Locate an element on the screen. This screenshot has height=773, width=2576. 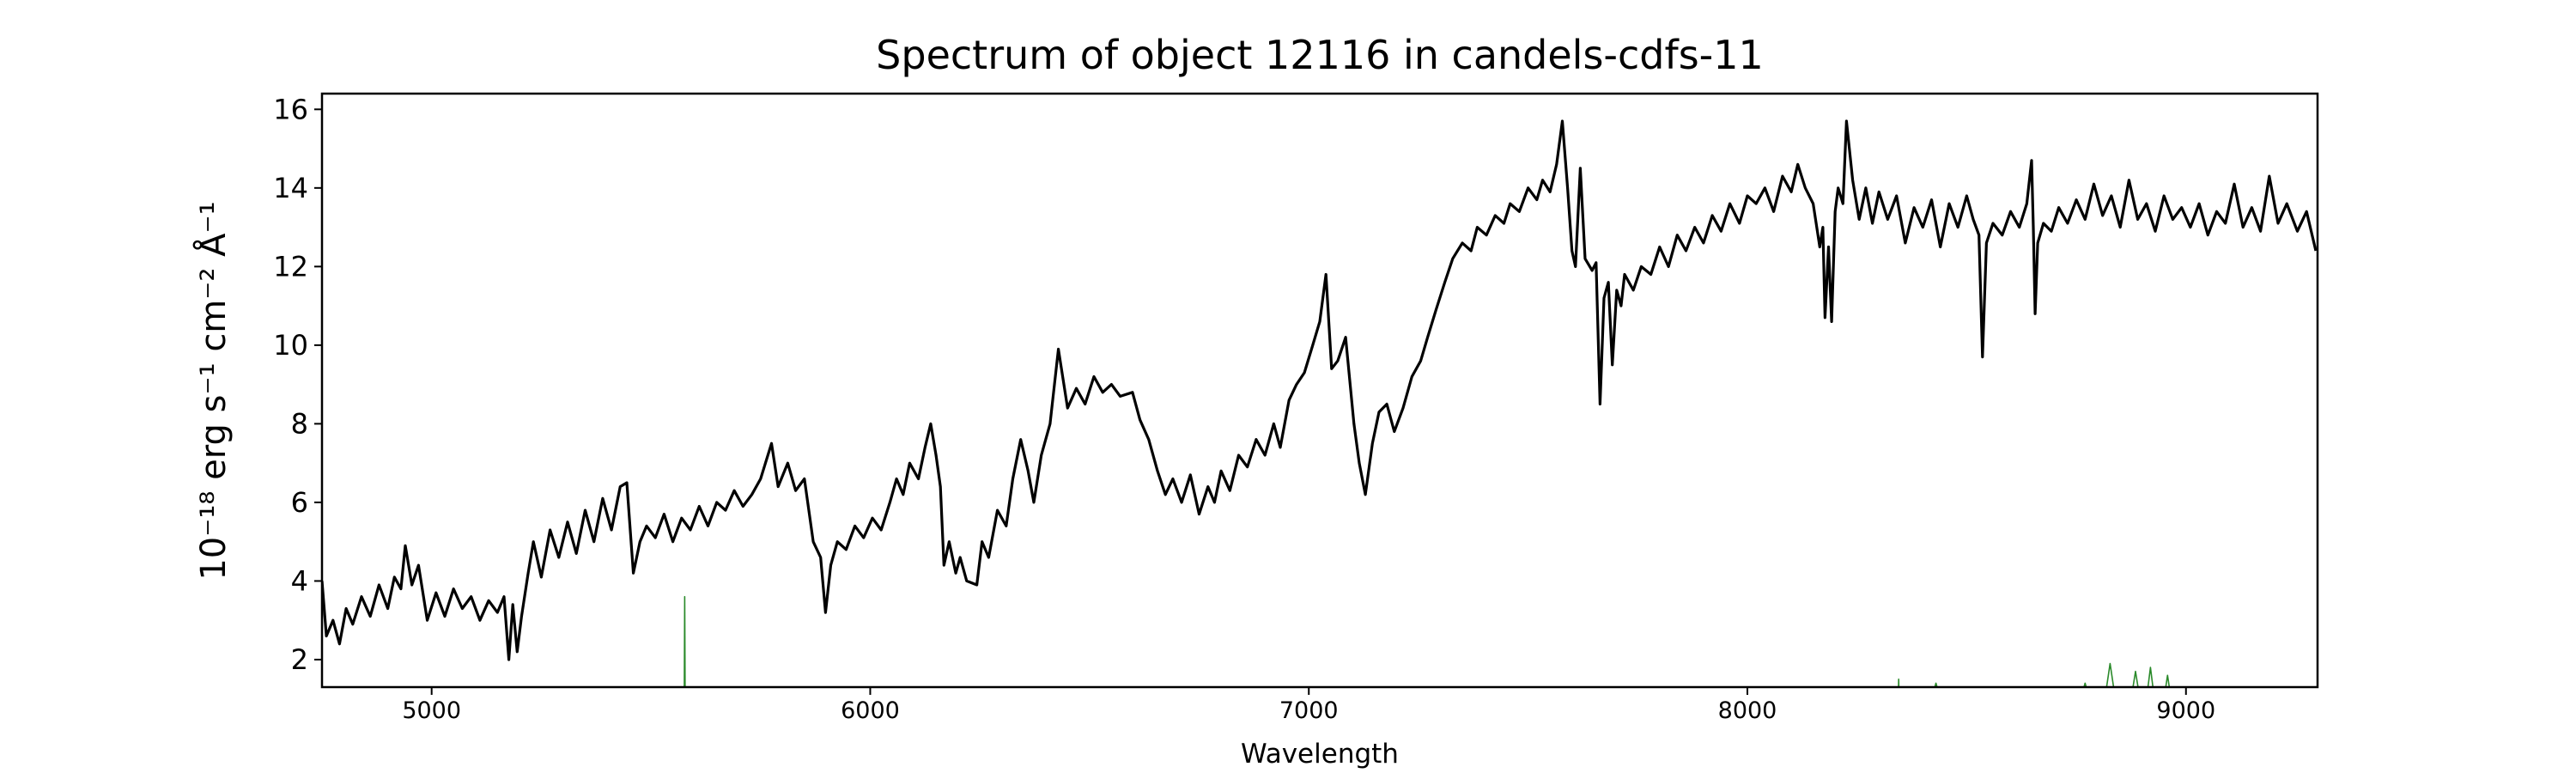
y-tick-label: 8 is located at coordinates (300, 423).